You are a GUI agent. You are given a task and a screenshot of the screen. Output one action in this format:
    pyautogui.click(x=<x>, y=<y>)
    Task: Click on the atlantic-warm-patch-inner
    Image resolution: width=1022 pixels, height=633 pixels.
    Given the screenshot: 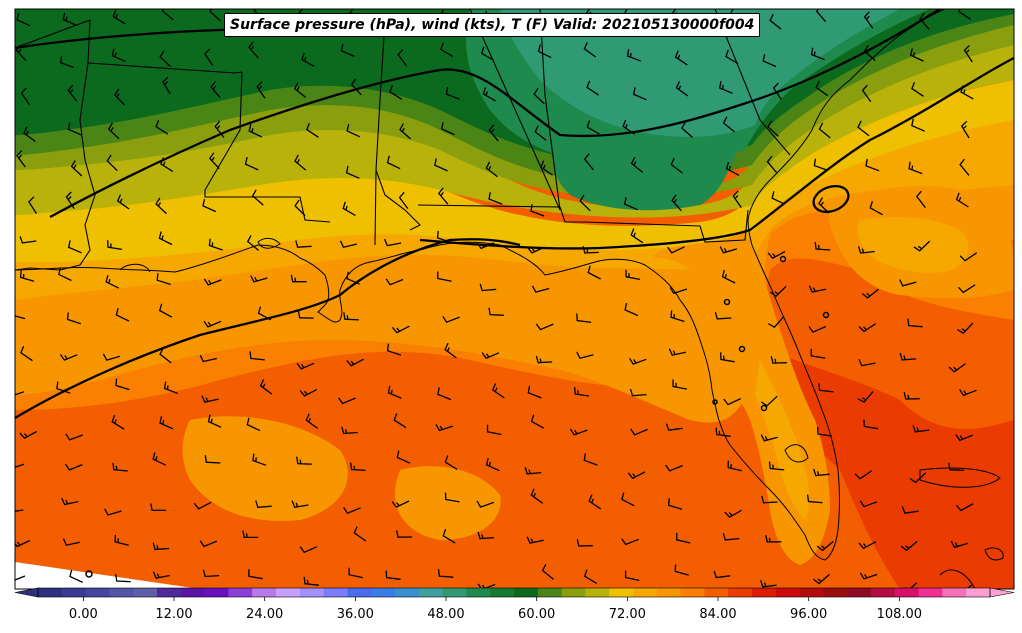 What is the action you would take?
    pyautogui.click(x=913, y=245)
    